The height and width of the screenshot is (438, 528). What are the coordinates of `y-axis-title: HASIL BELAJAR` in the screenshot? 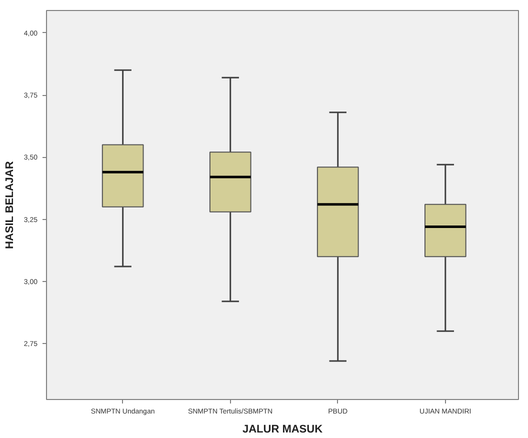 It's located at (10, 205).